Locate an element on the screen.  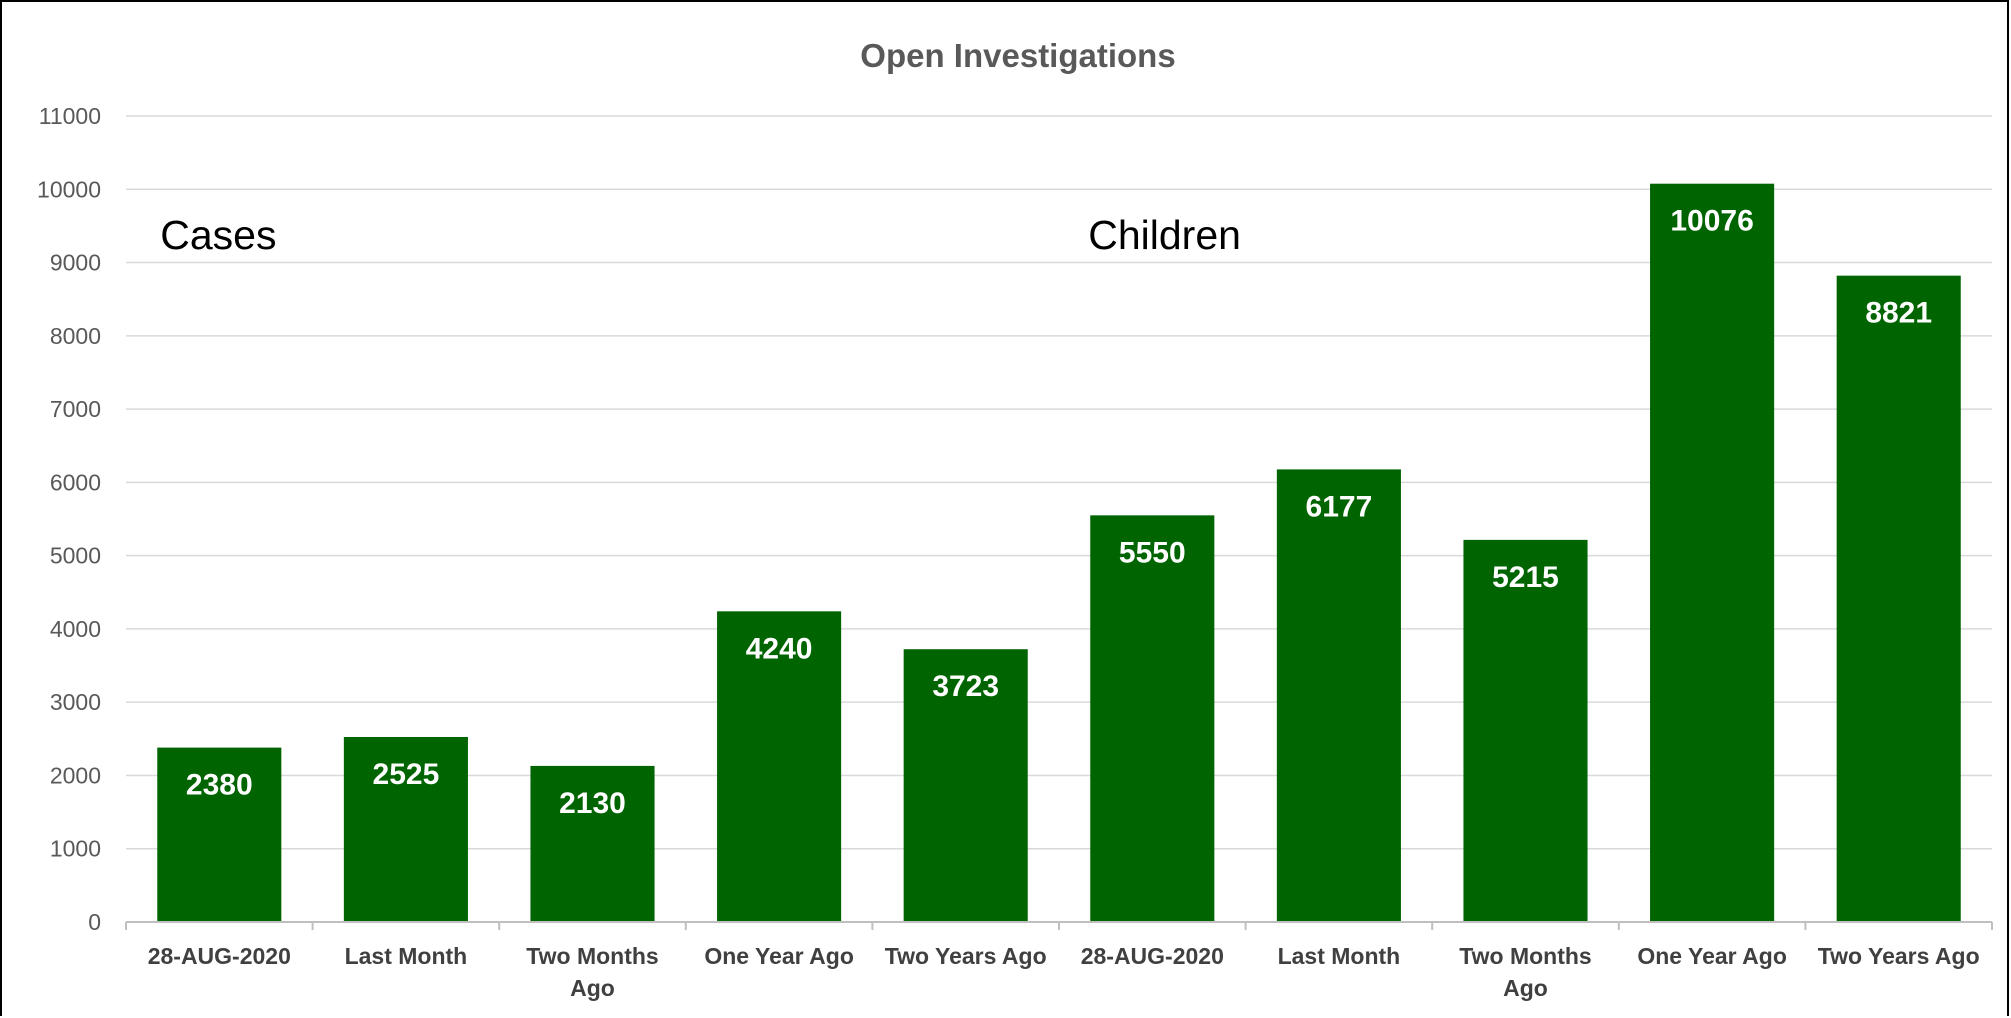
y-tick-label: 0 is located at coordinates (94, 922).